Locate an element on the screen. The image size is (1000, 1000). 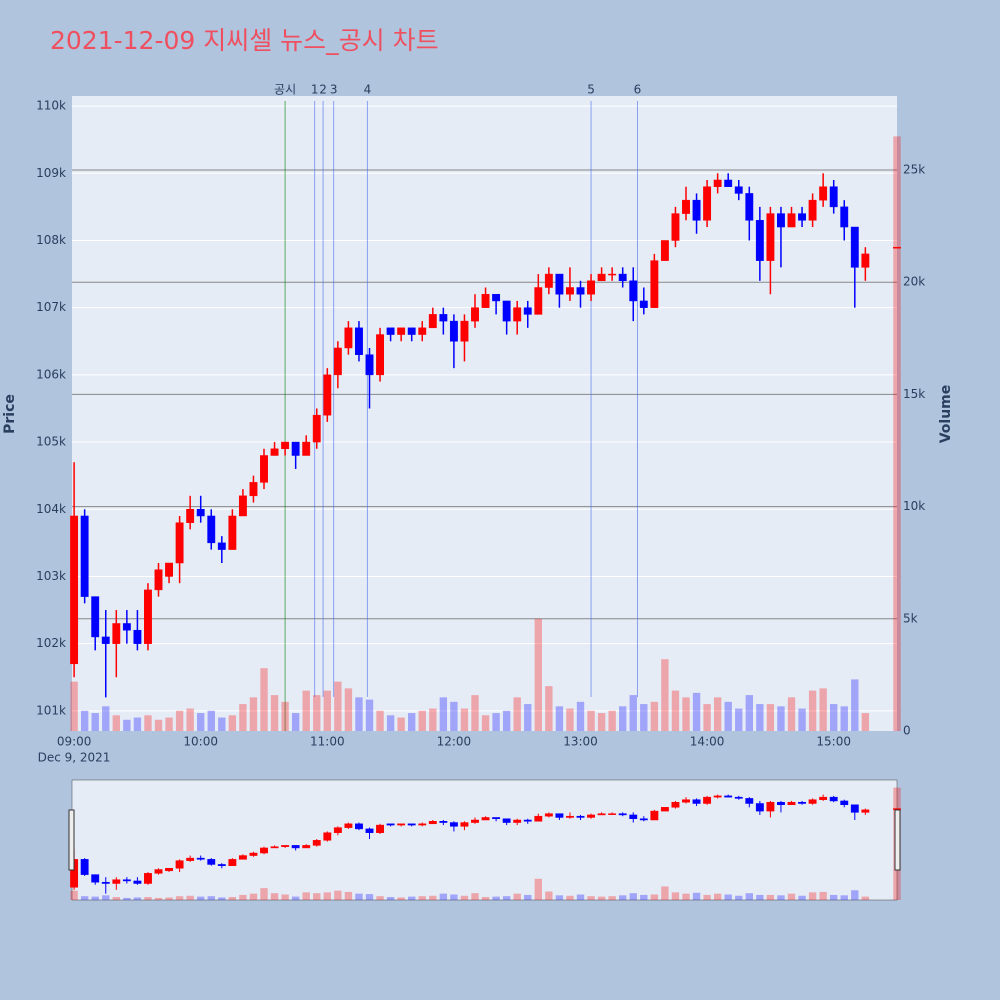
y-axis-title: Price is located at coordinates (10, 414).